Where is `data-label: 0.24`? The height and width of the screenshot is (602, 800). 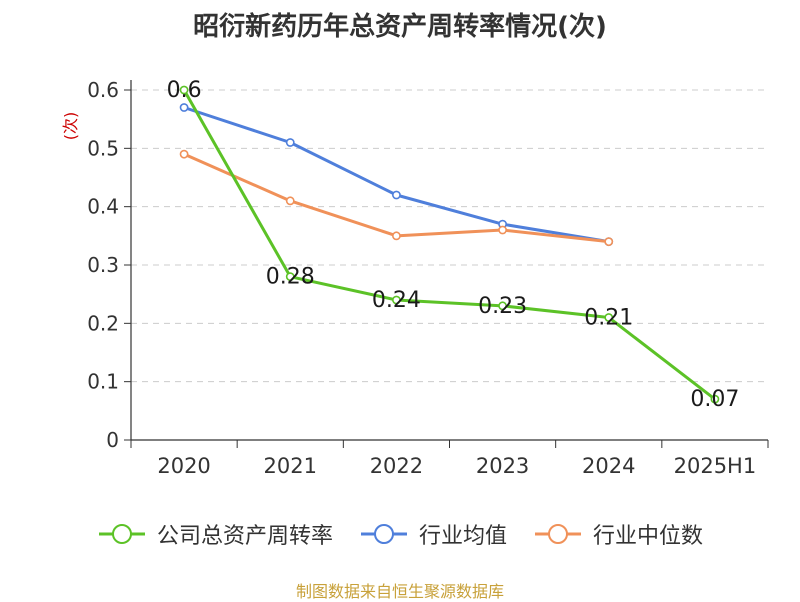
data-label: 0.24 is located at coordinates (396, 300).